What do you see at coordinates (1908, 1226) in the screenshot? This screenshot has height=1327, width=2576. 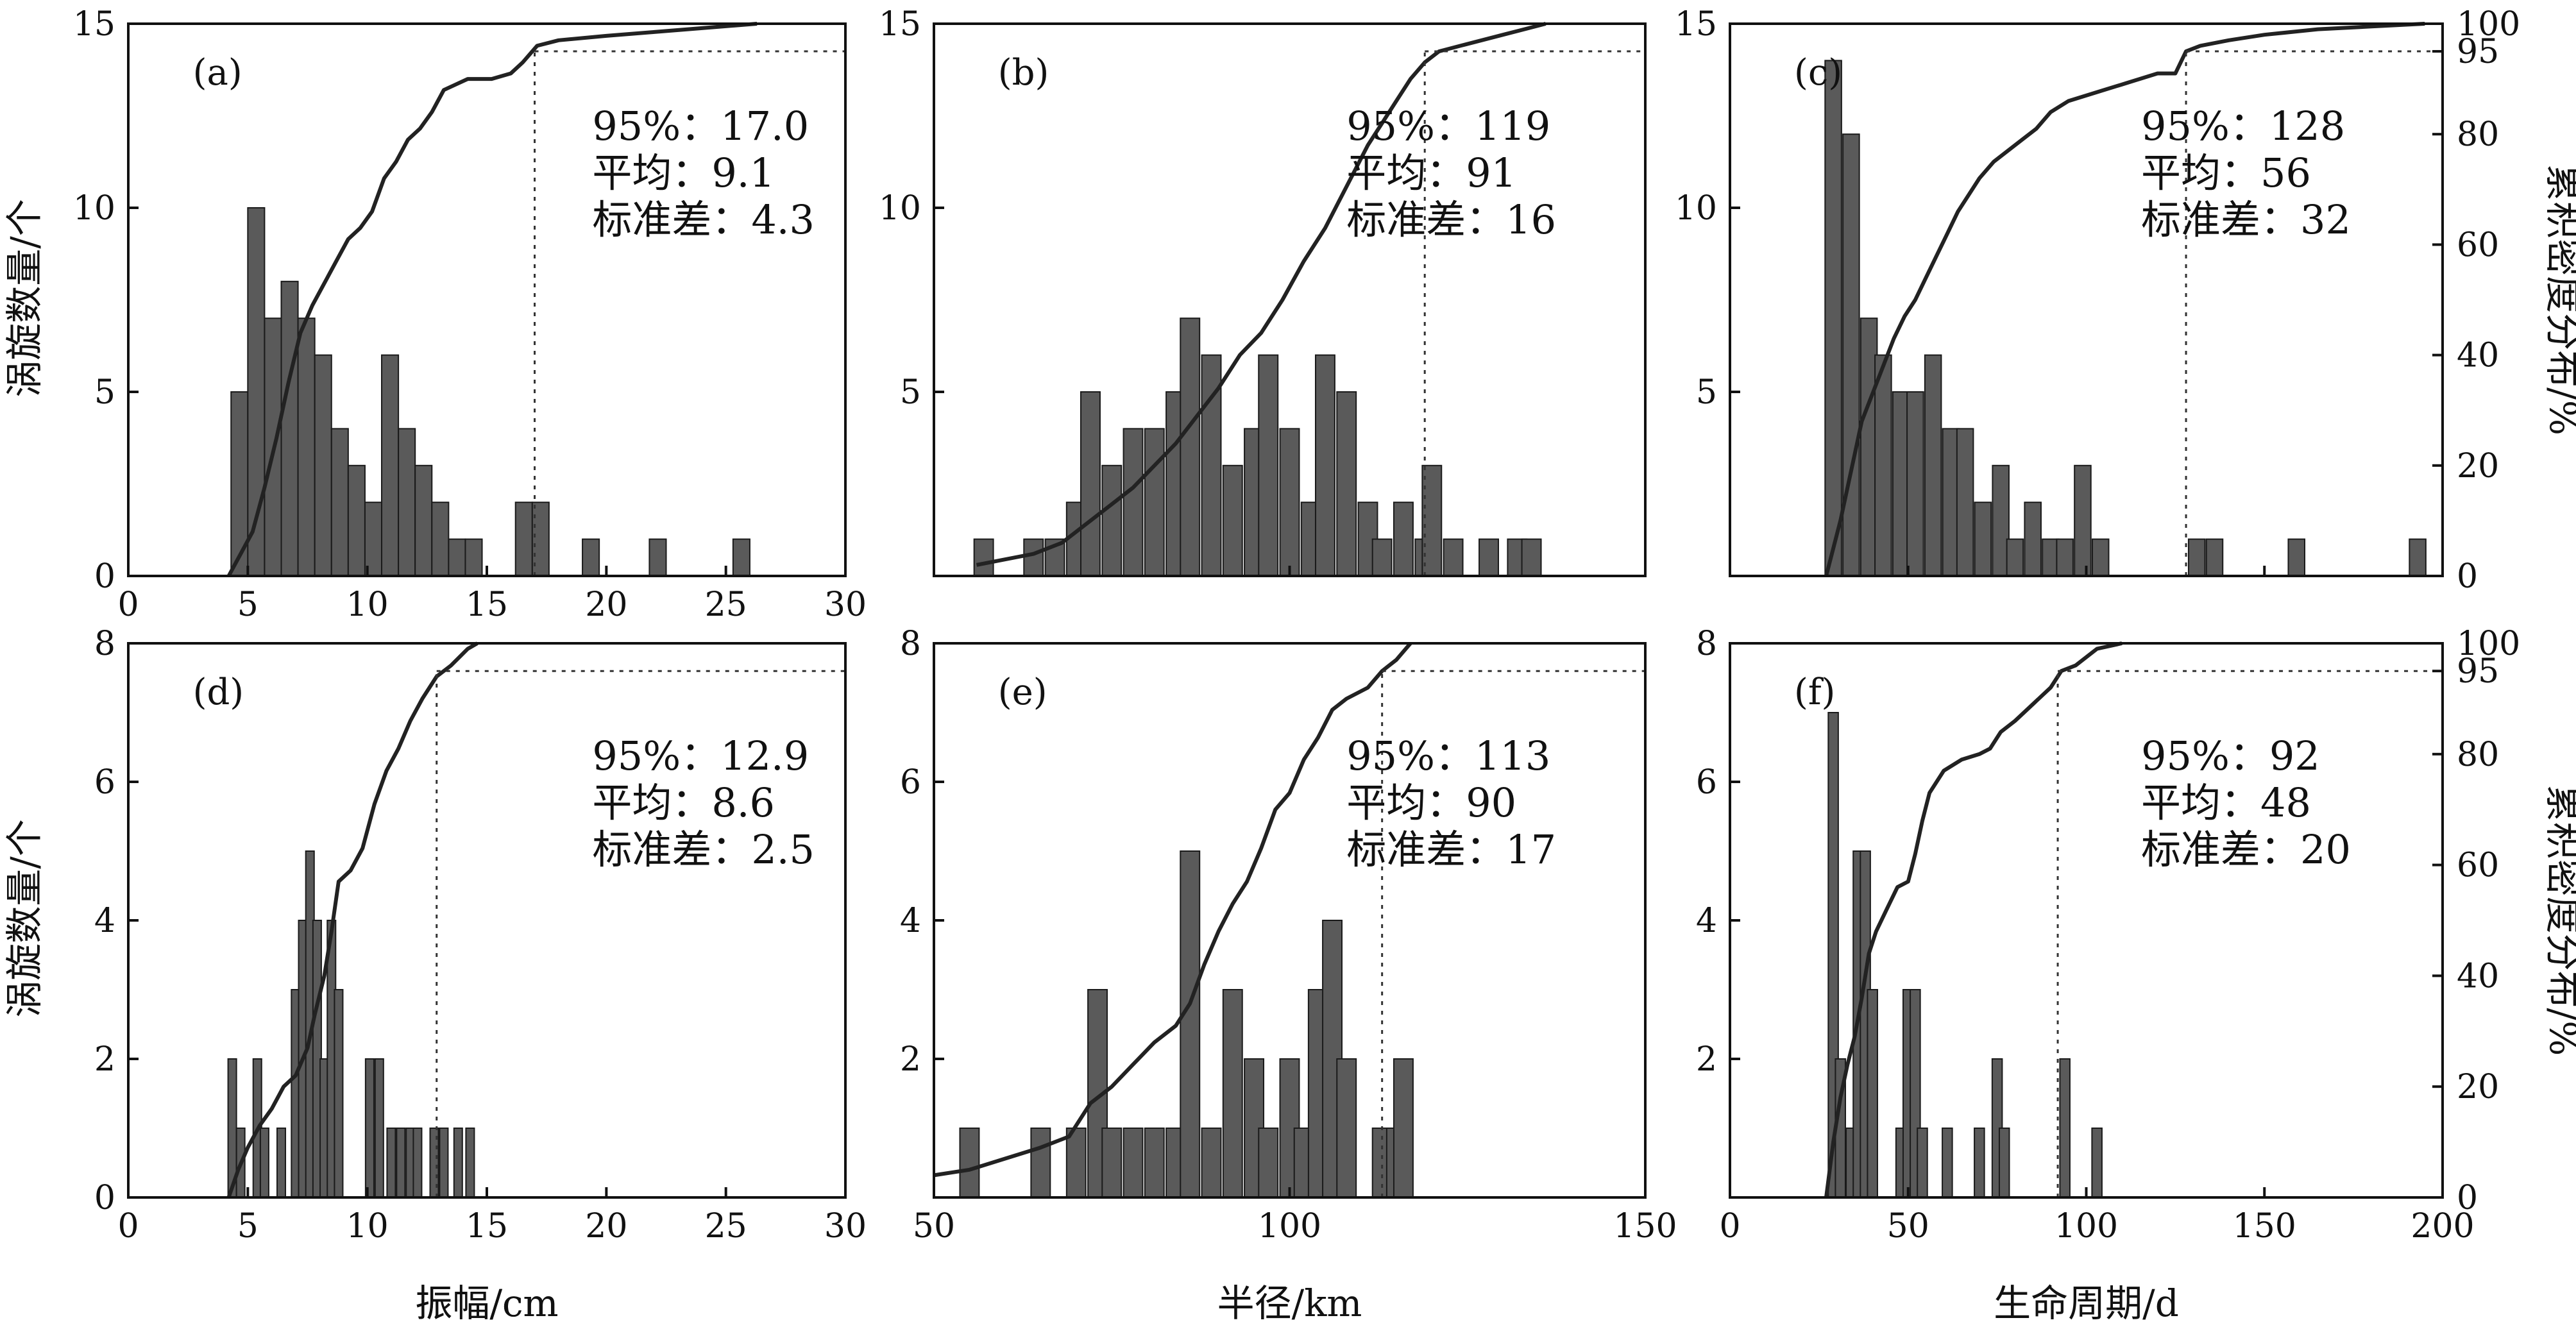 I see `x-tick-label: 50` at bounding box center [1908, 1226].